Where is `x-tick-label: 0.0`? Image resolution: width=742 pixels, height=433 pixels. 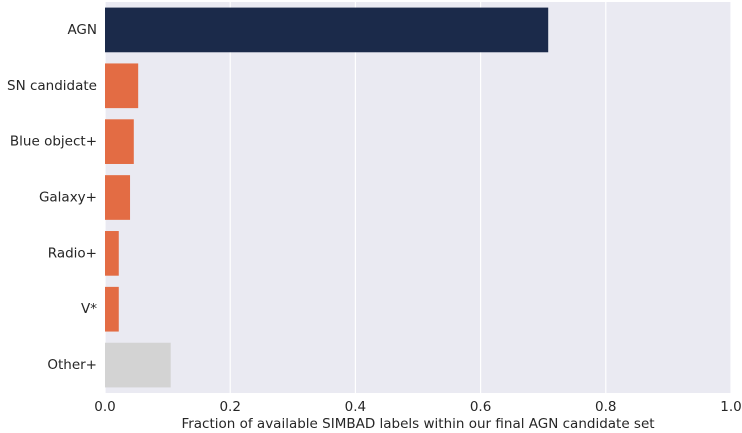 x-tick-label: 0.0 is located at coordinates (104, 407).